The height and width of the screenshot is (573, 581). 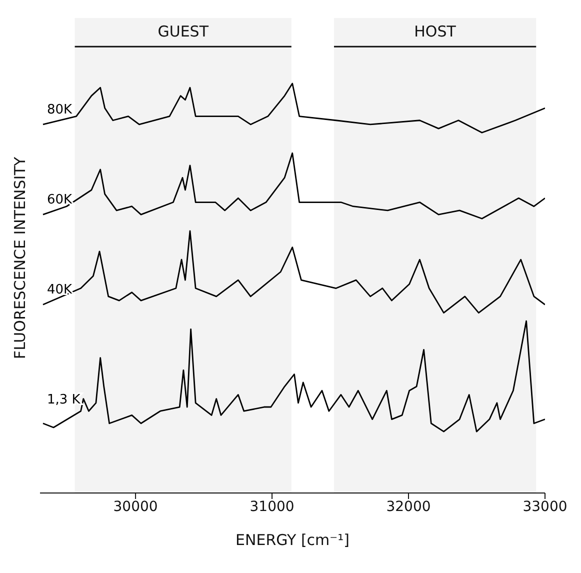 What do you see at coordinates (135, 506) in the screenshot?
I see `x-tick-label: 30000` at bounding box center [135, 506].